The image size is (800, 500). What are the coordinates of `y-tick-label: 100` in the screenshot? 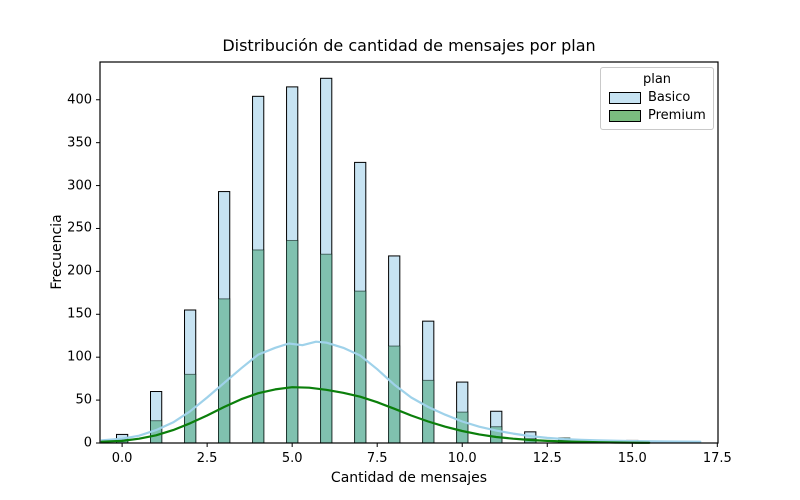 It's located at (79, 357).